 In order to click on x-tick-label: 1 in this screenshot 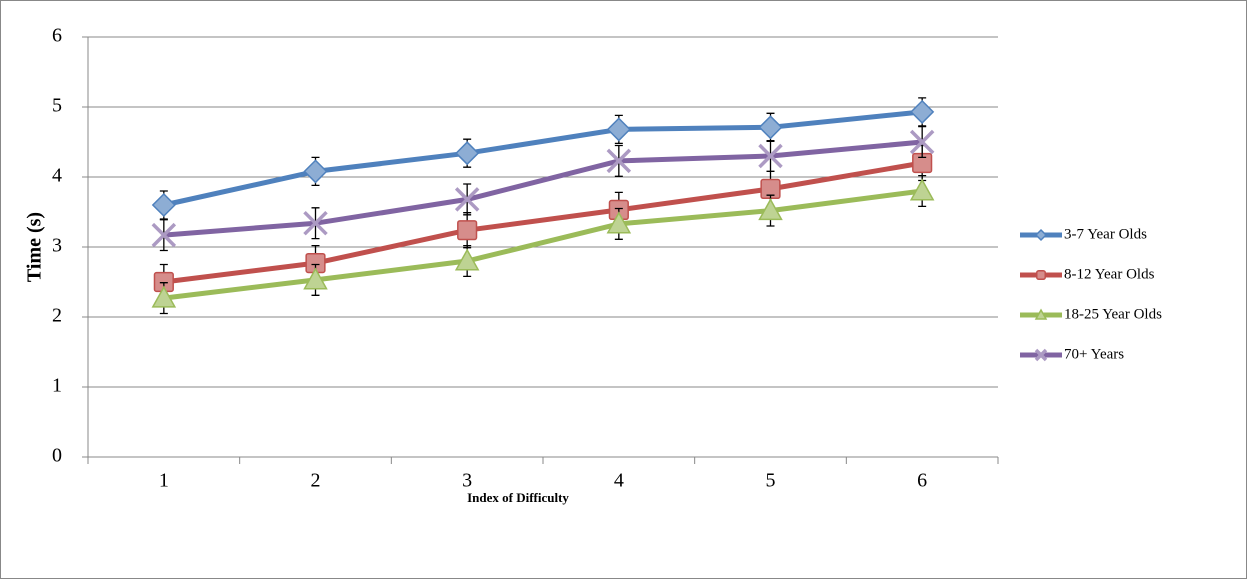, I will do `click(164, 481)`.